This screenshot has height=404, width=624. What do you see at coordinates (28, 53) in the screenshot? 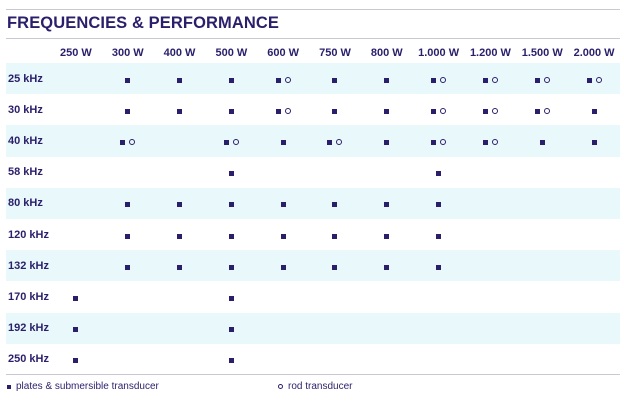
I see `corner-cell` at bounding box center [28, 53].